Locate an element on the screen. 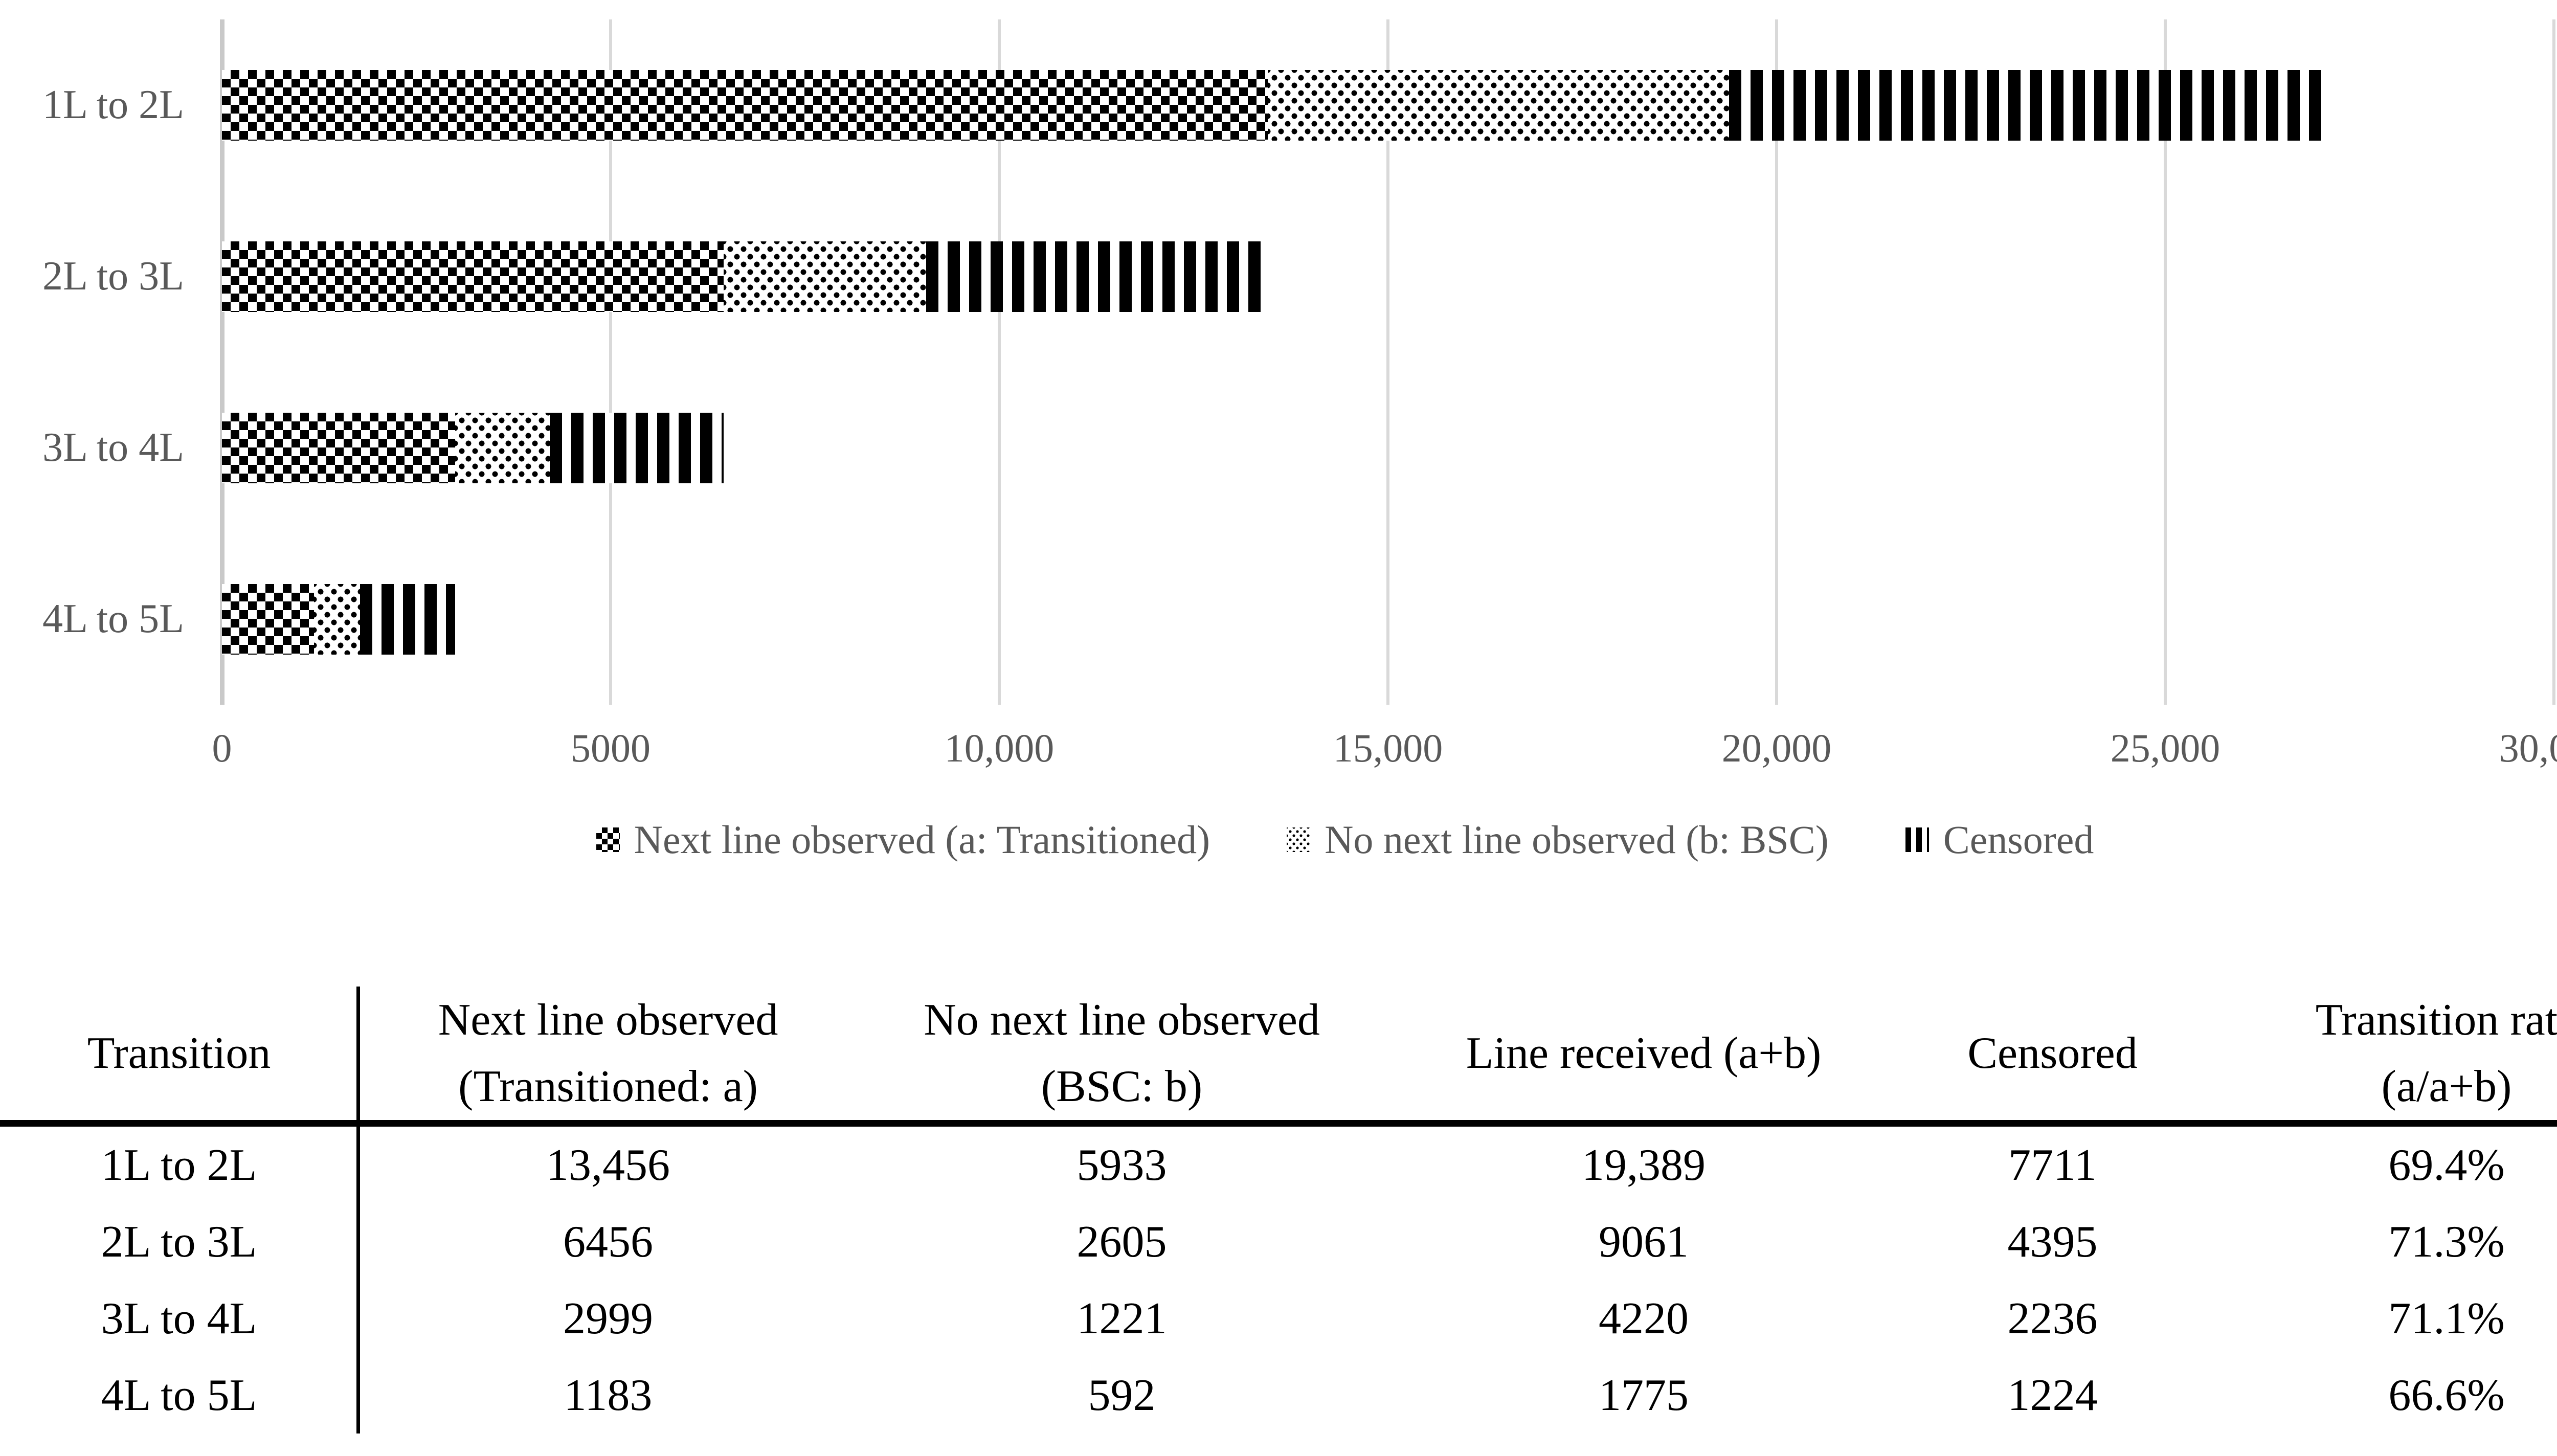  column-header-line1: Next line observed is located at coordinates (608, 1020).